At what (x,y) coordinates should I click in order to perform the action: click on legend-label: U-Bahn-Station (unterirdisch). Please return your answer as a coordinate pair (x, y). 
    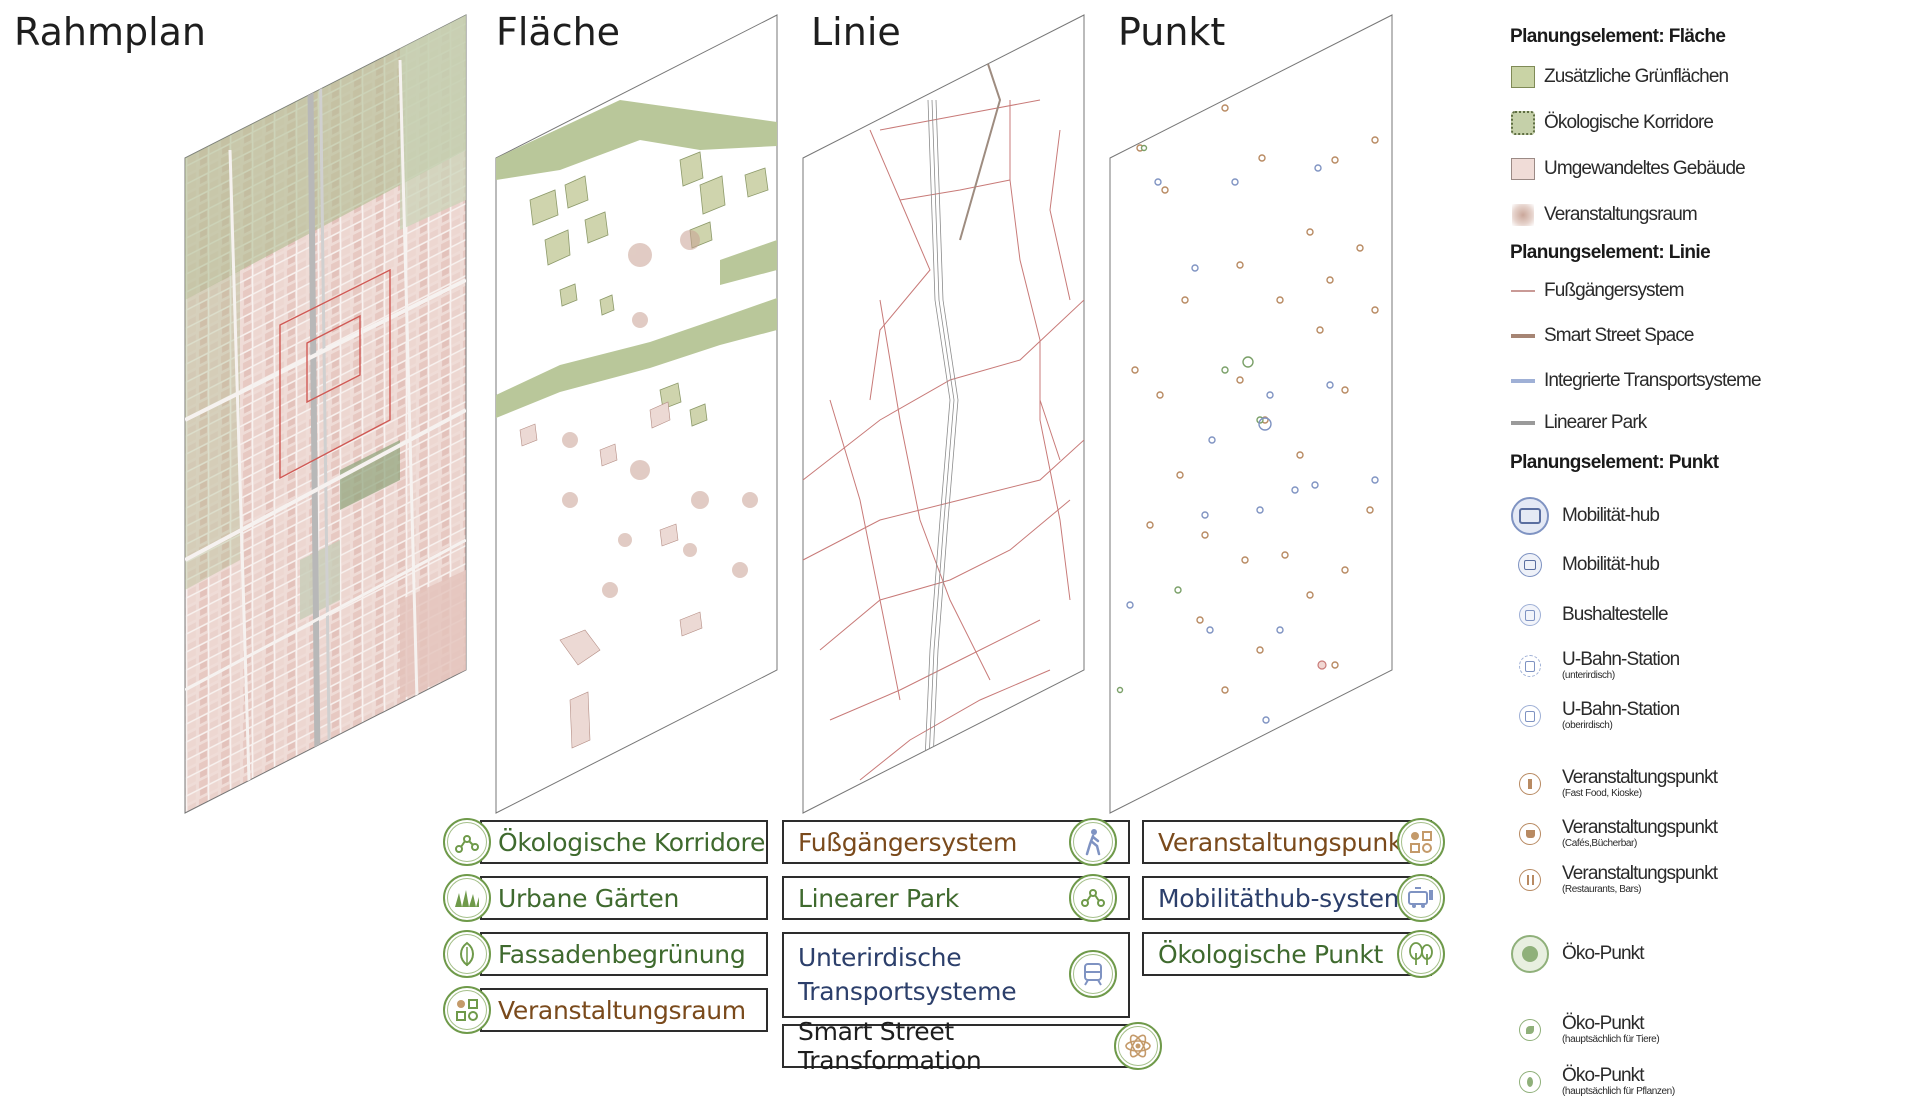
    Looking at the image, I should click on (1621, 665).